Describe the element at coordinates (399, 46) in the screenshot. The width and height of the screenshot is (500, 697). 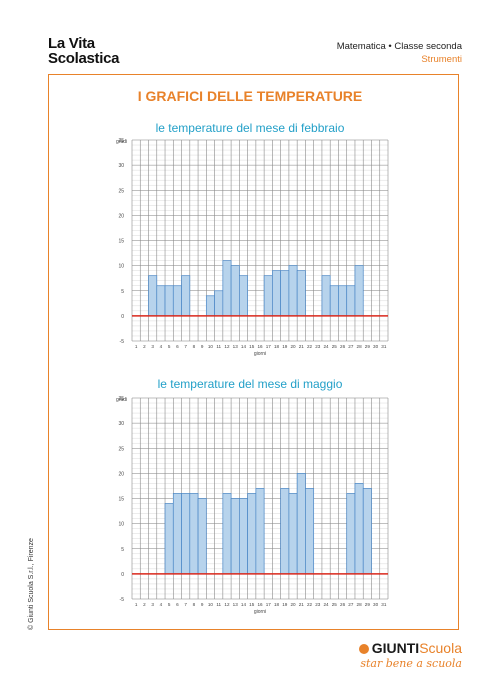
I see `subject-label: Matematica • Classe seconda` at that location.